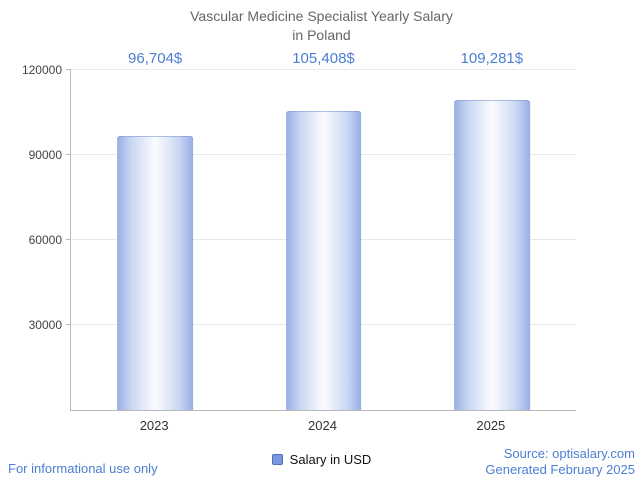 The height and width of the screenshot is (483, 643). I want to click on gridline, so click(323, 69).